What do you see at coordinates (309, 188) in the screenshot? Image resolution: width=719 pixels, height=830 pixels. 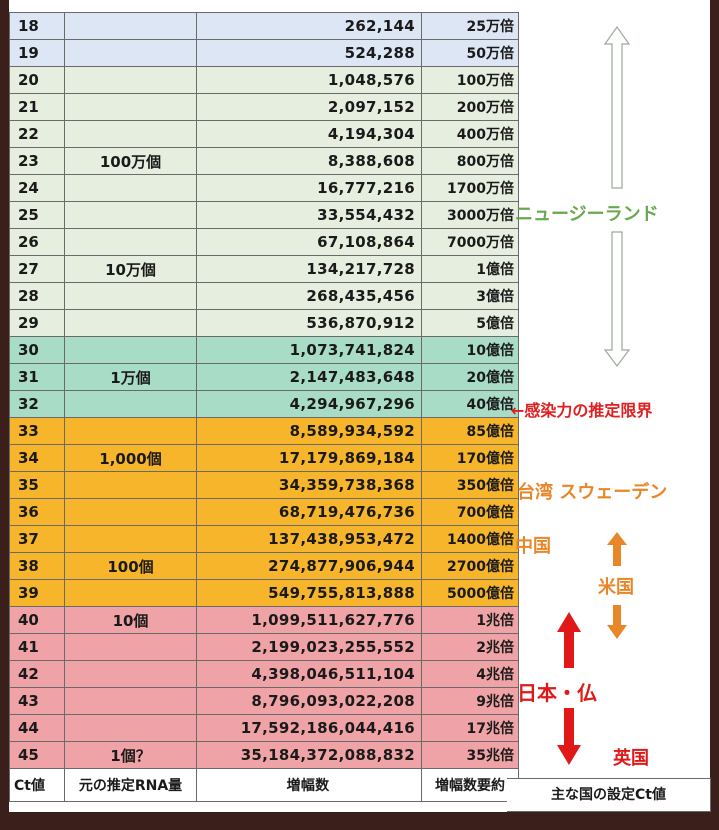 I see `amp-cell: 16,777,216` at bounding box center [309, 188].